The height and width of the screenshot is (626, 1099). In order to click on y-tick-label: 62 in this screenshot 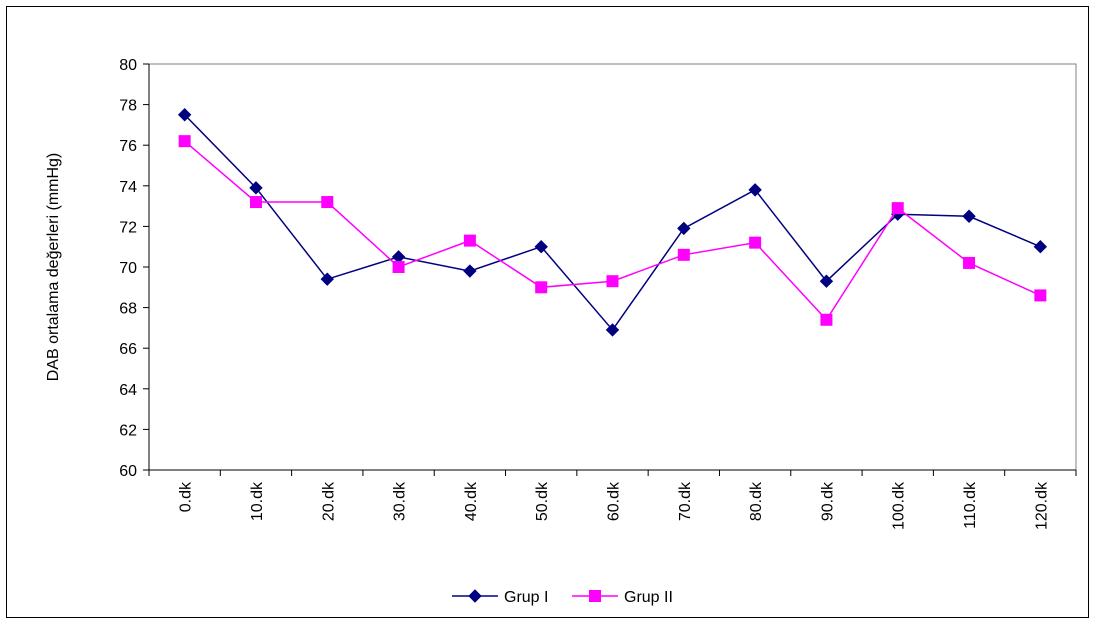, I will do `click(128, 430)`.